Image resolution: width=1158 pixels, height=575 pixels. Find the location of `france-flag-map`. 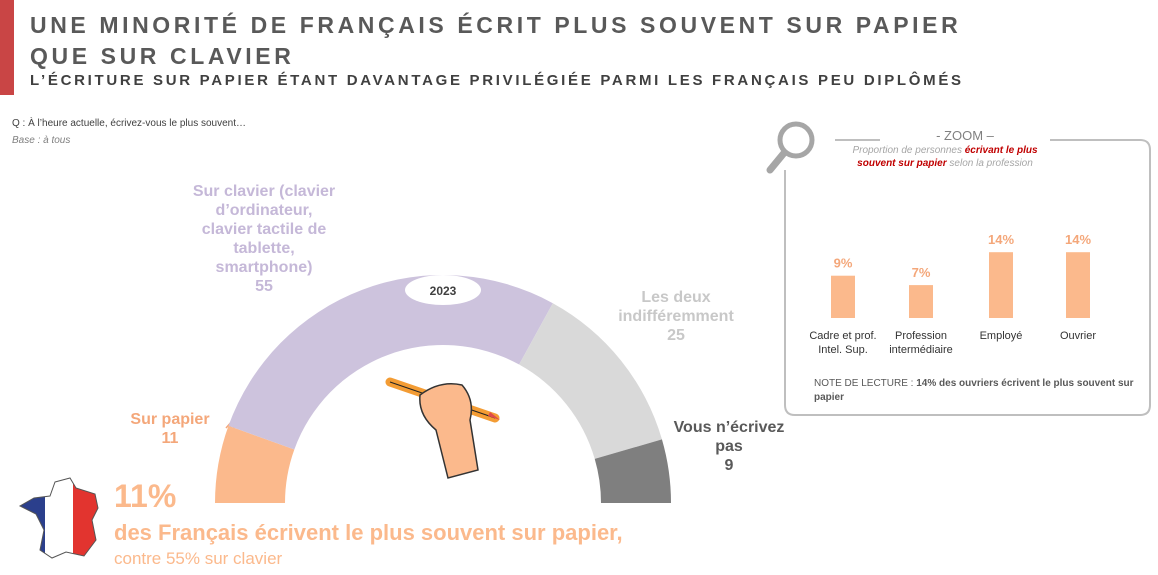

france-flag-map is located at coordinates (59, 518).